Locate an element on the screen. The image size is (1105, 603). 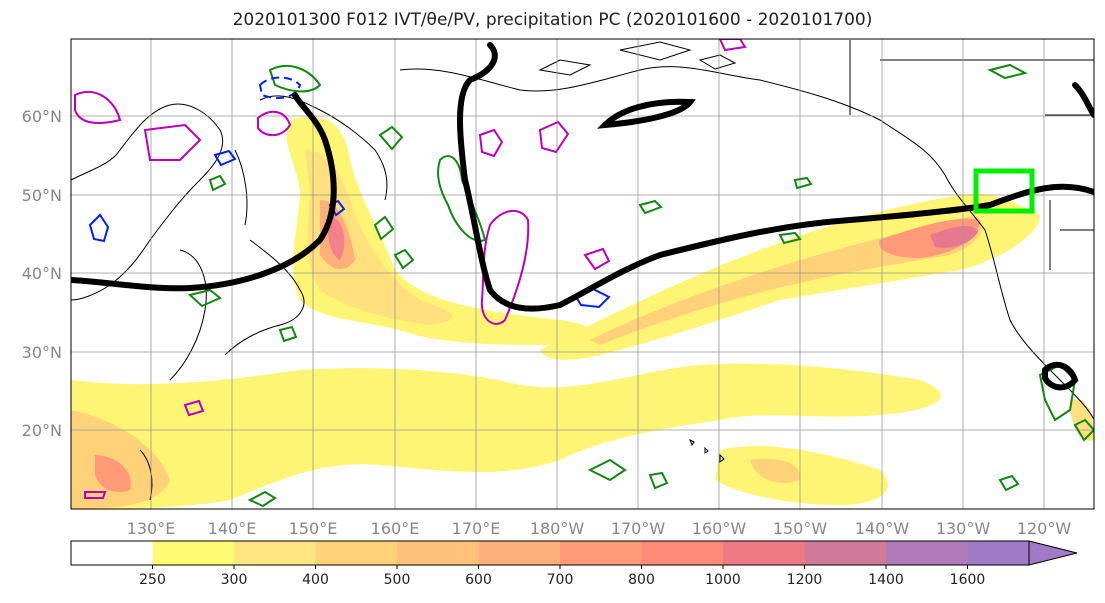
lon-label: 160°W is located at coordinates (719, 528).